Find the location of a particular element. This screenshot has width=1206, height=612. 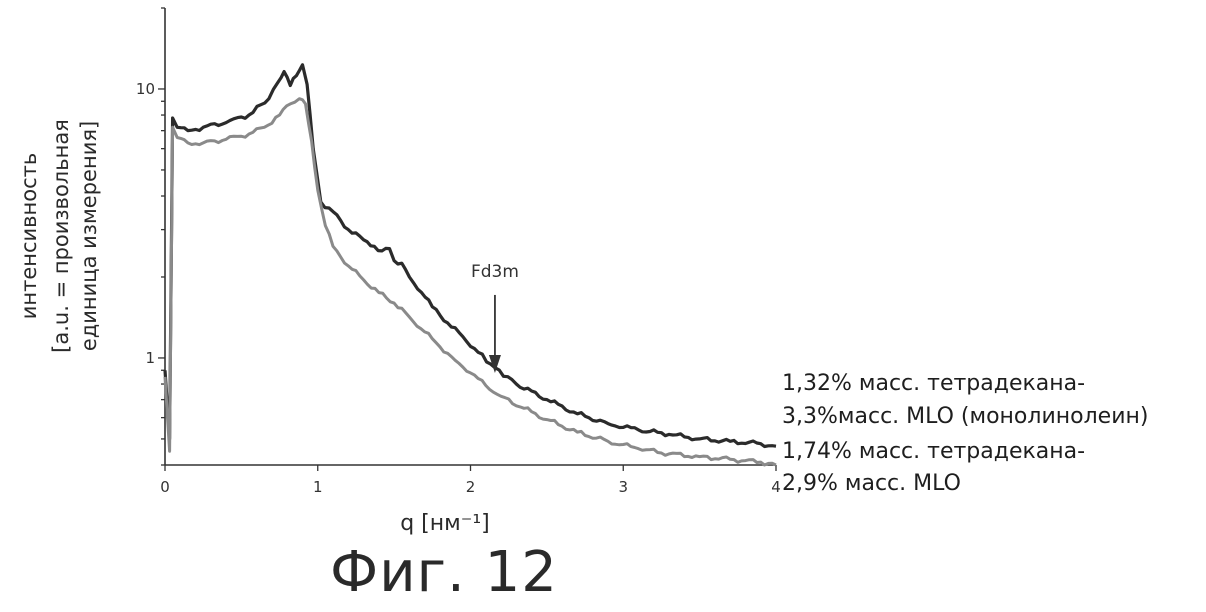

annotation-label: Fd3m is located at coordinates (495, 272).